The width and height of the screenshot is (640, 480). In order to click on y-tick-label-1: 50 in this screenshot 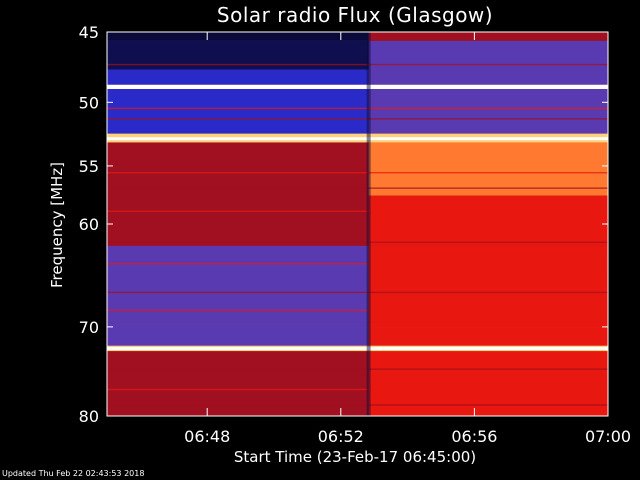, I will do `click(89, 102)`.